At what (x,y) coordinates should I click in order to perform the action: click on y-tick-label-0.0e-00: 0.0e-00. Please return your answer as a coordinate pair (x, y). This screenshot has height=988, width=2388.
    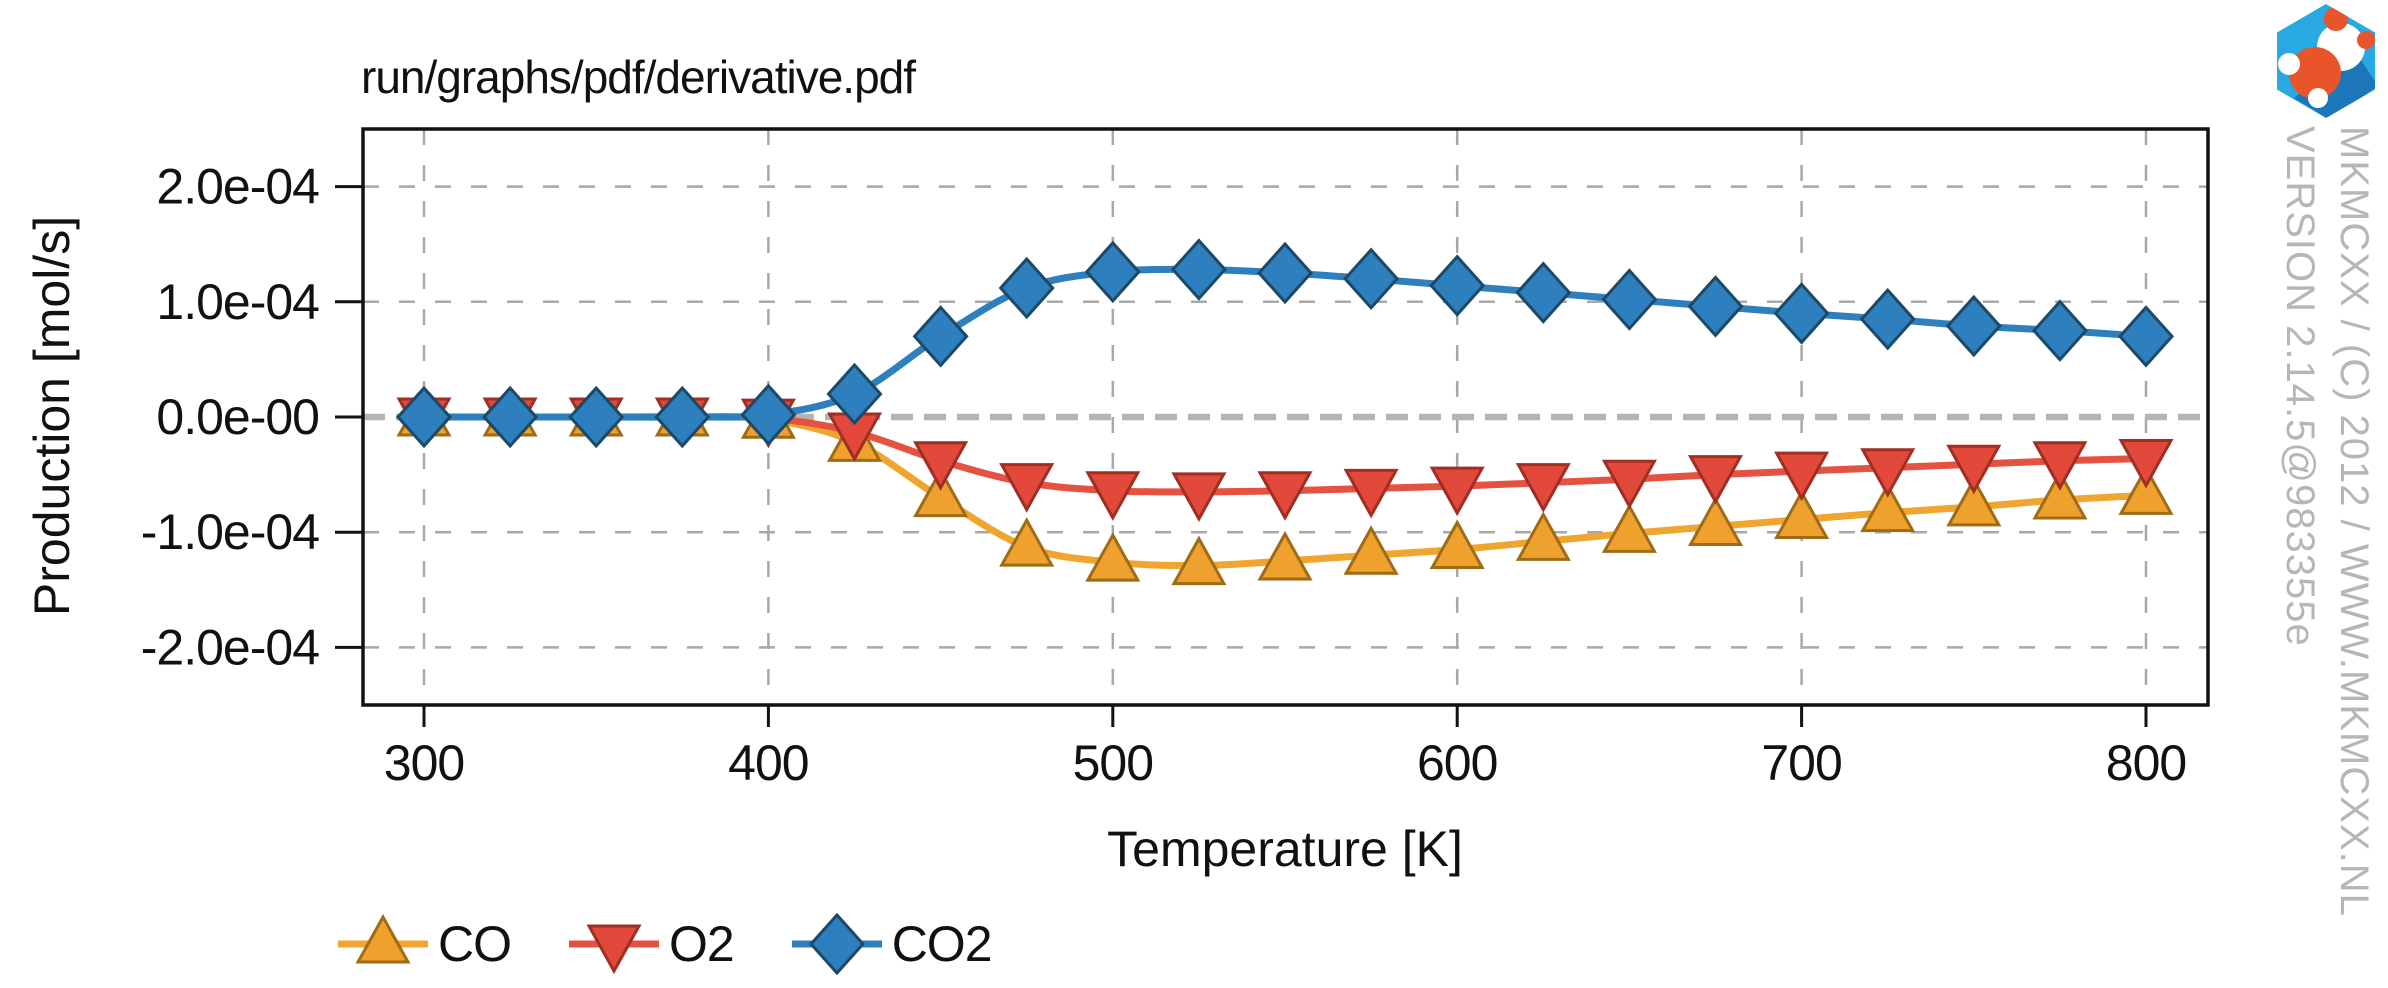
    Looking at the image, I should click on (237, 417).